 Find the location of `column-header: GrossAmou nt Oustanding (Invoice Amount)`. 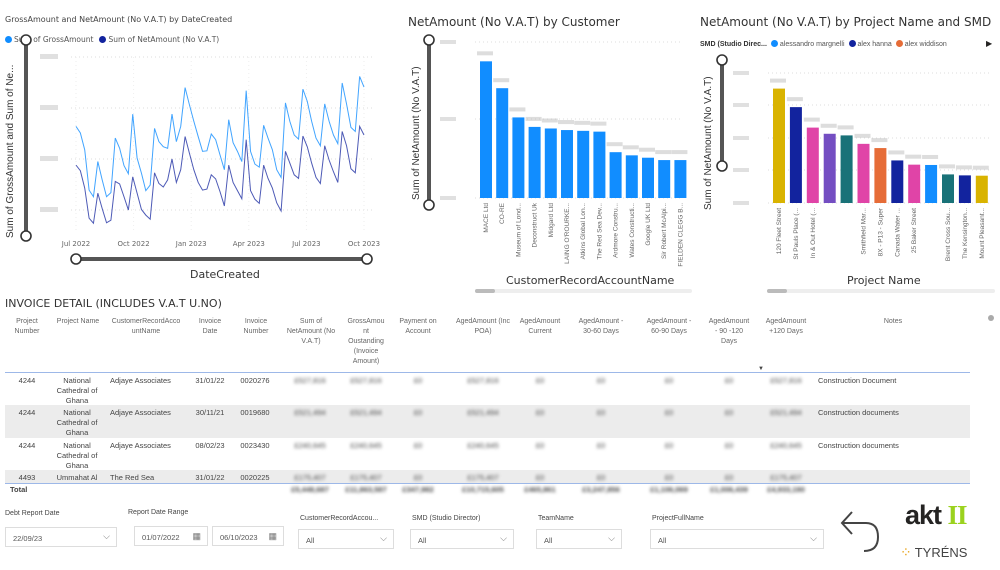

column-header: GrossAmou nt Oustanding (Invoice Amount) is located at coordinates (366, 341).